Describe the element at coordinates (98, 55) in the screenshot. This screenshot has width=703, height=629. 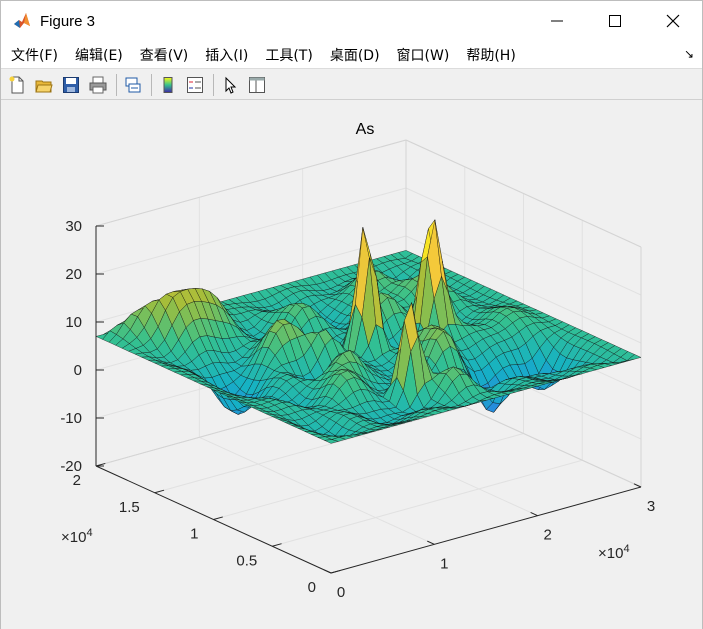
I see `menu-edit: 编辑(E)` at that location.